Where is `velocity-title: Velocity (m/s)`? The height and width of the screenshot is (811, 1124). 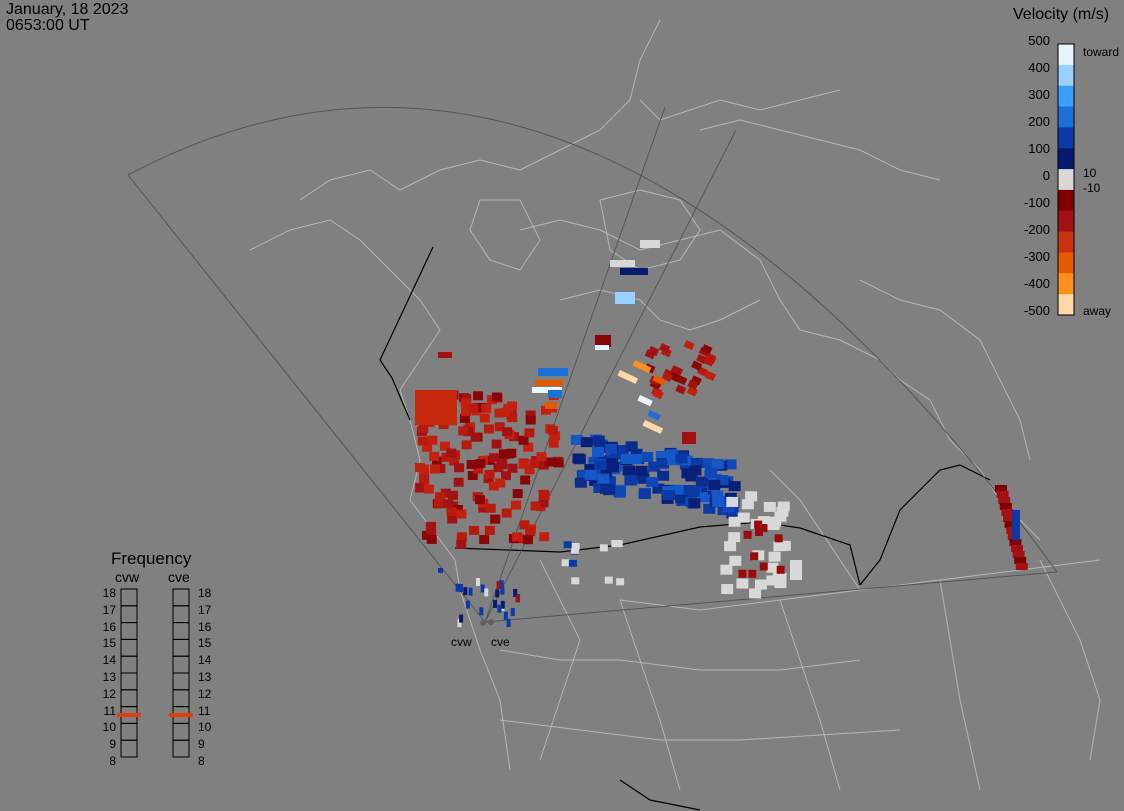
velocity-title: Velocity (m/s) is located at coordinates (1061, 14).